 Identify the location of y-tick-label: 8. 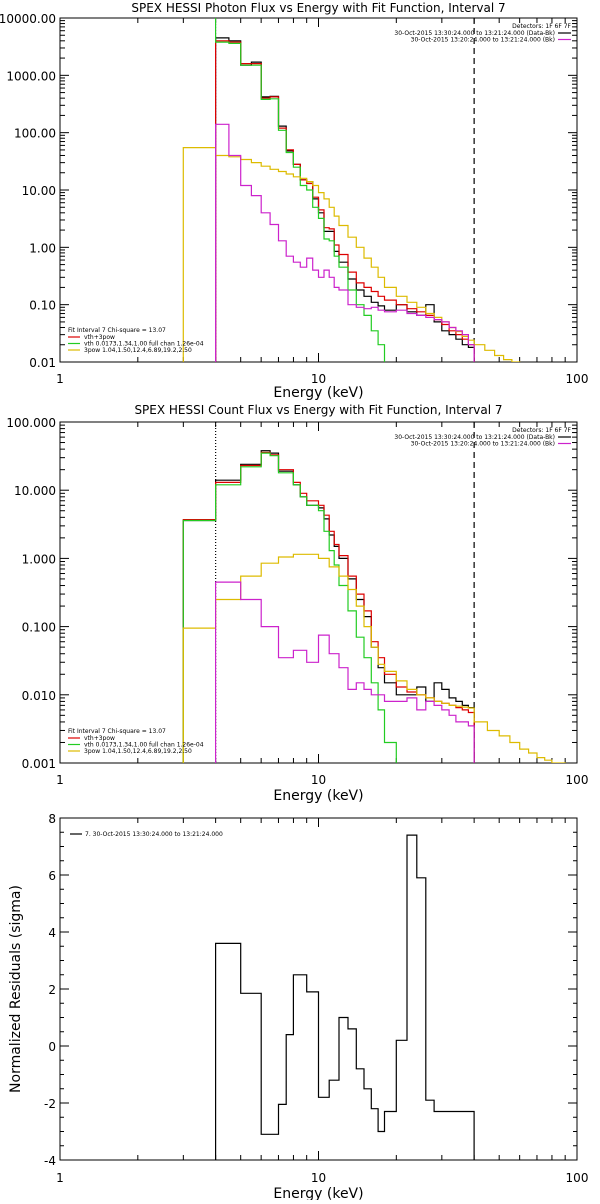
(52, 819).